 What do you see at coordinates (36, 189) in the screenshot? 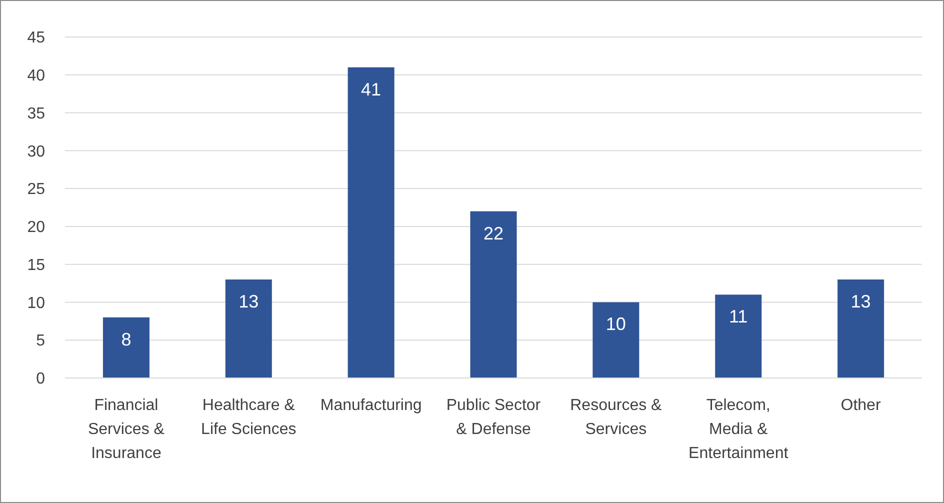
I see `y-tick-label: 25` at bounding box center [36, 189].